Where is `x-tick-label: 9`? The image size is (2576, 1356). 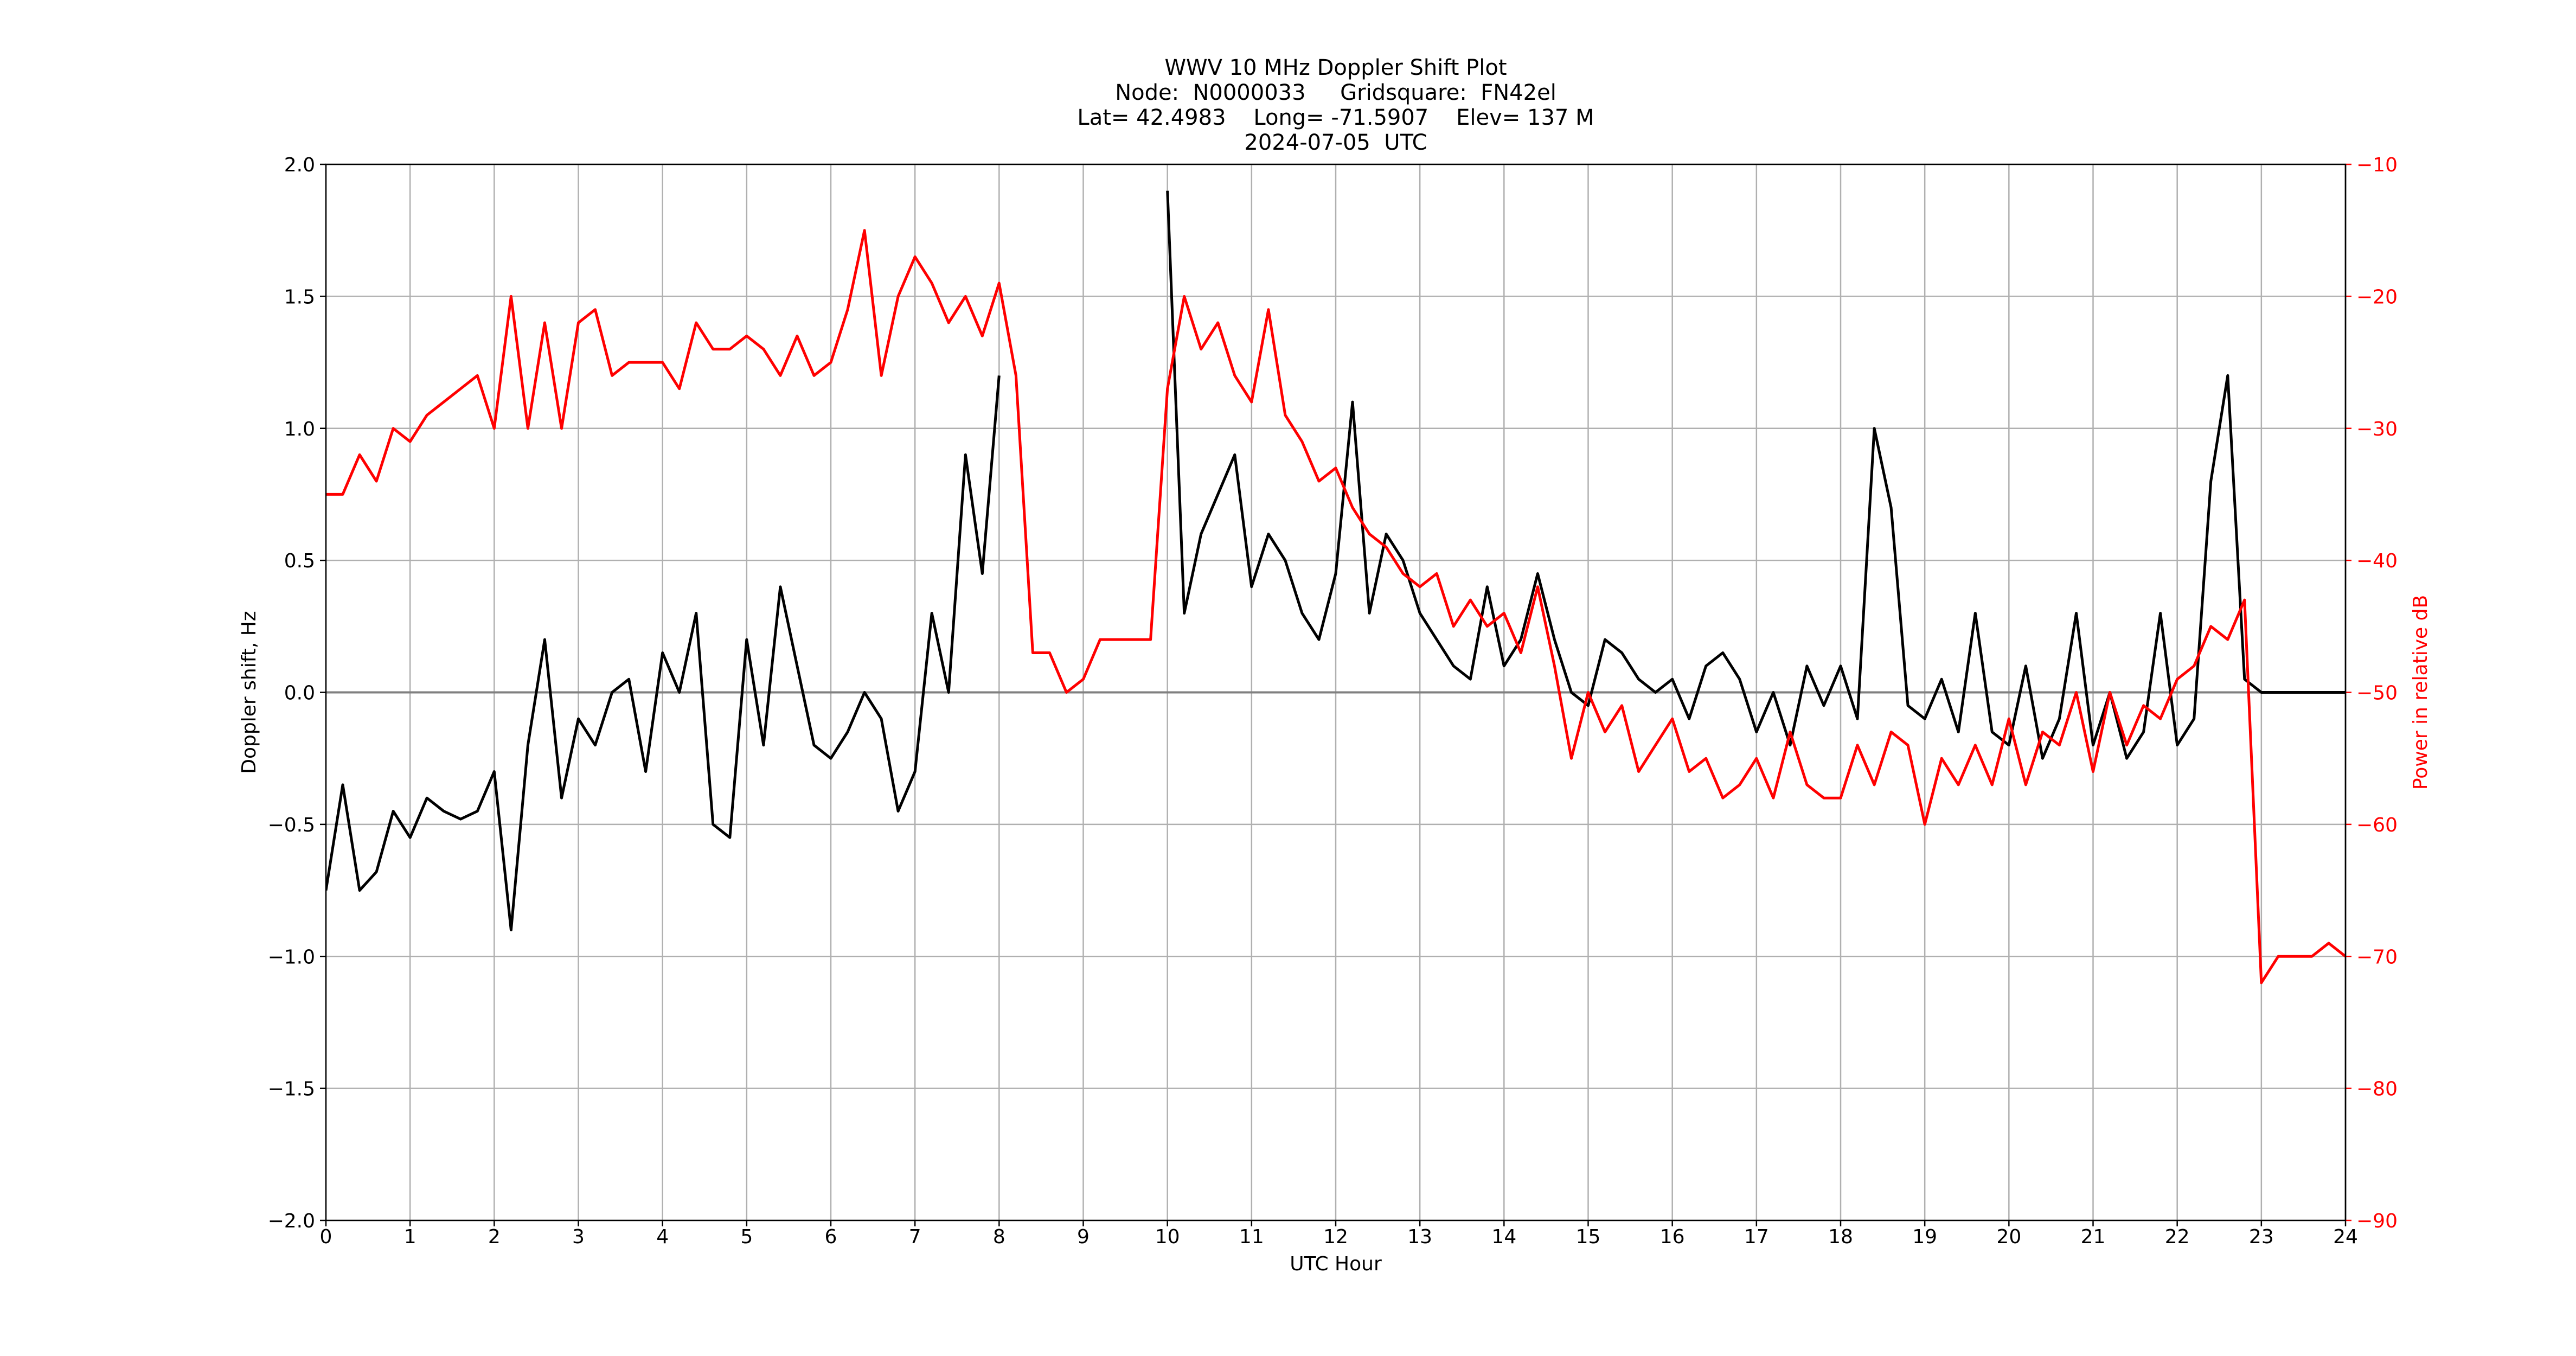
x-tick-label: 9 is located at coordinates (1083, 1237).